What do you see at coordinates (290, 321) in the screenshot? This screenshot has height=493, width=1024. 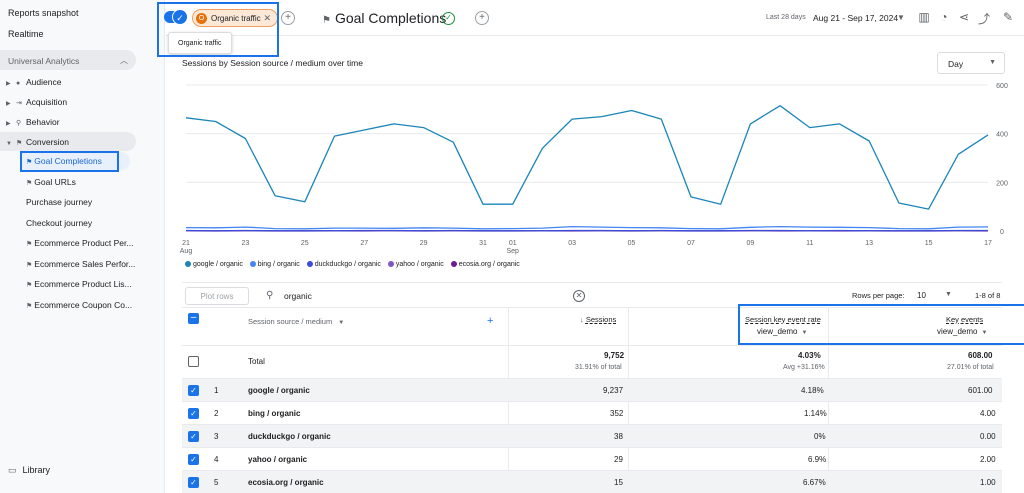 I see `dimension-header-label: Session source / medium` at bounding box center [290, 321].